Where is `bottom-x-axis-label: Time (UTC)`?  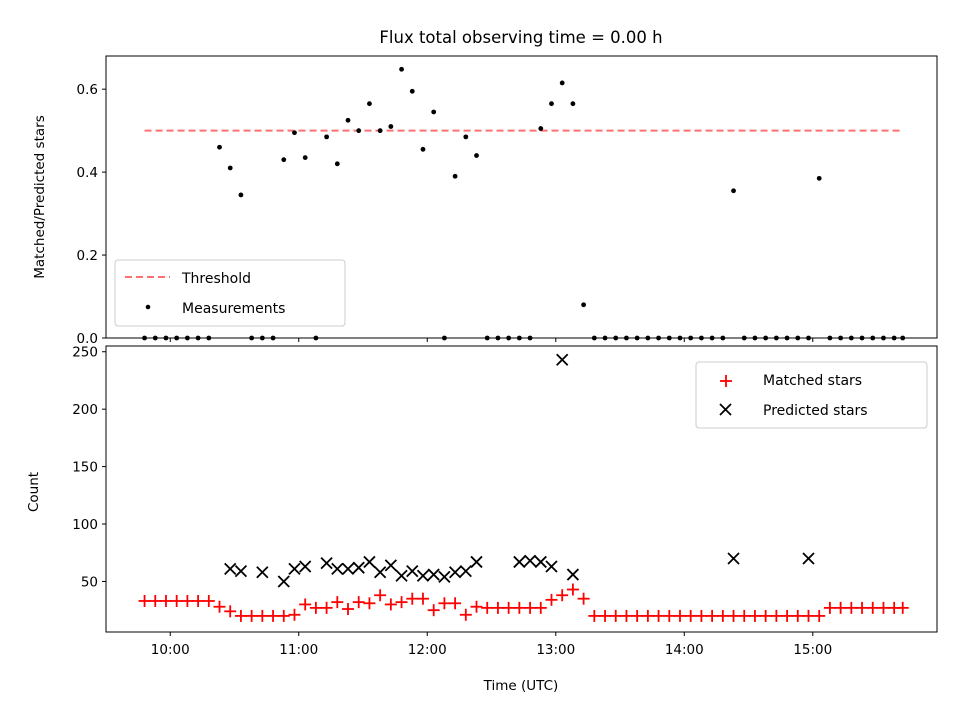
bottom-x-axis-label: Time (UTC) is located at coordinates (521, 686).